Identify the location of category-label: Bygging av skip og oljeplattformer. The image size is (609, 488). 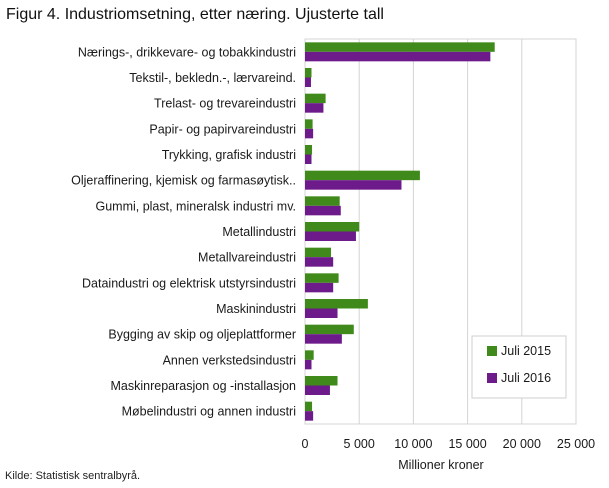
(202, 335).